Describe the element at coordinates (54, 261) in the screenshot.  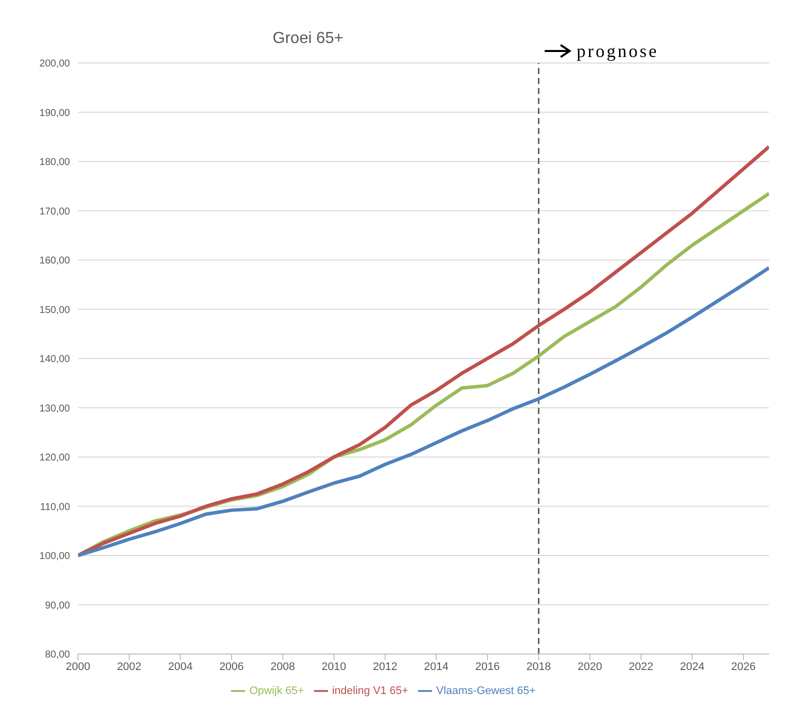
I see `y-tick-label: 160,00` at that location.